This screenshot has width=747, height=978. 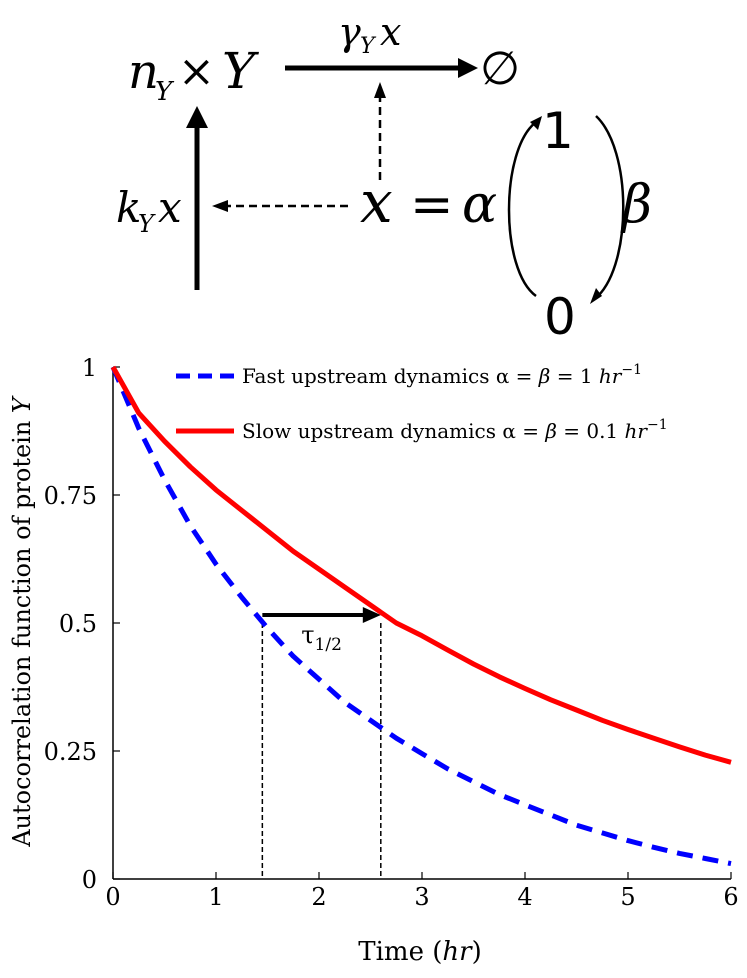 What do you see at coordinates (442, 375) in the screenshot?
I see `legend-entry: Fast upstream dynamics α = β = 1 hr−1` at bounding box center [442, 375].